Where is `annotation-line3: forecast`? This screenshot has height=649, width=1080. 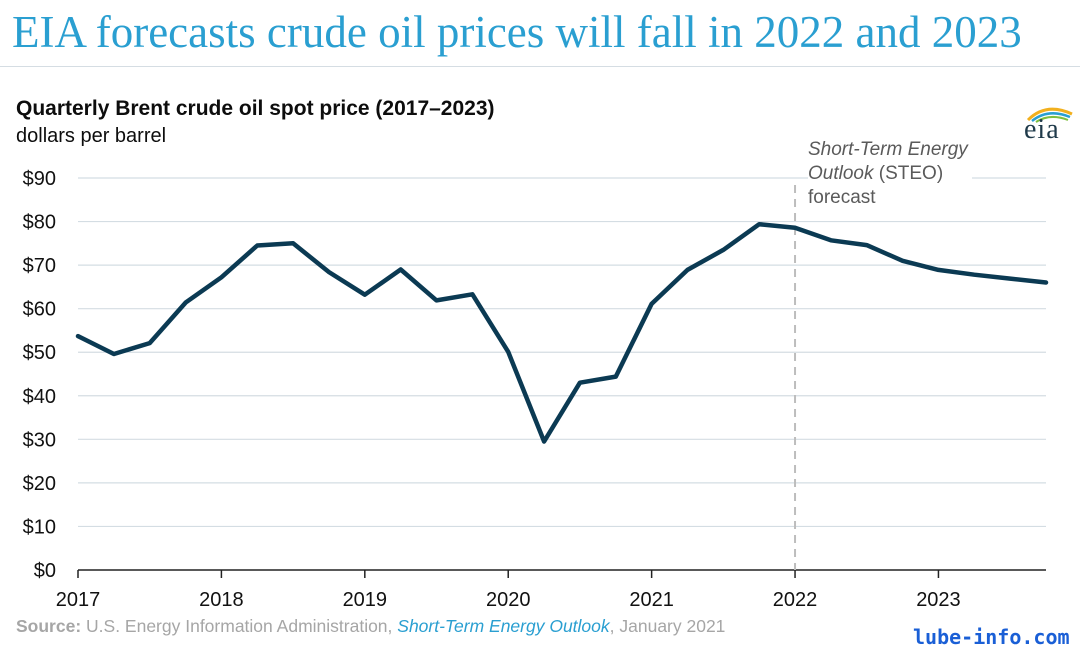
annotation-line3: forecast is located at coordinates (842, 197).